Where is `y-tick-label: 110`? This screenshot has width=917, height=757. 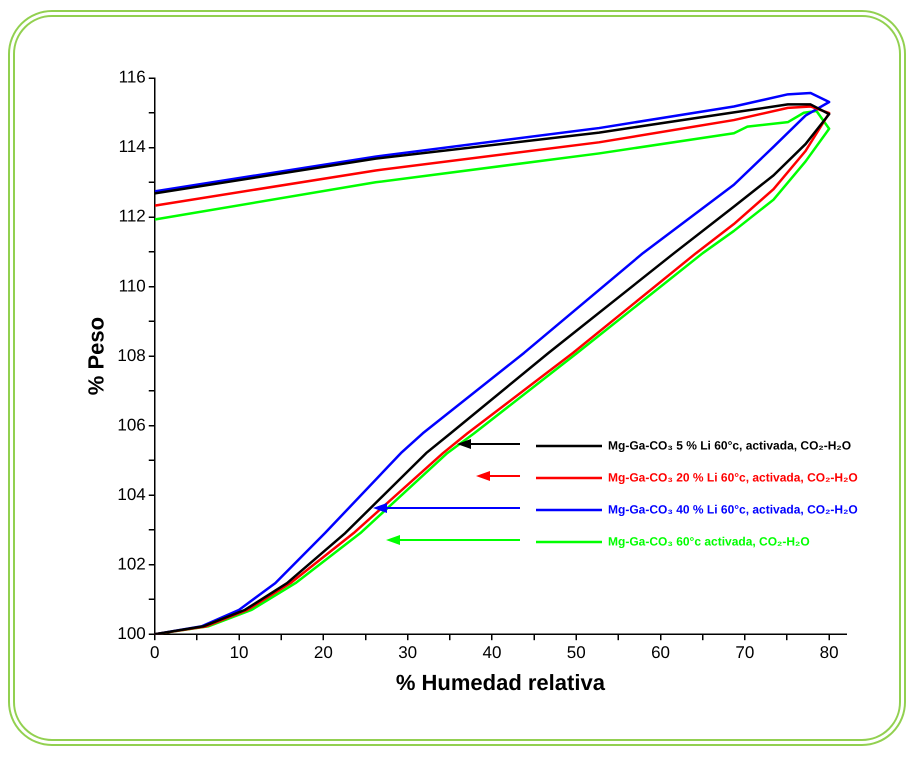 y-tick-label: 110 is located at coordinates (132, 286).